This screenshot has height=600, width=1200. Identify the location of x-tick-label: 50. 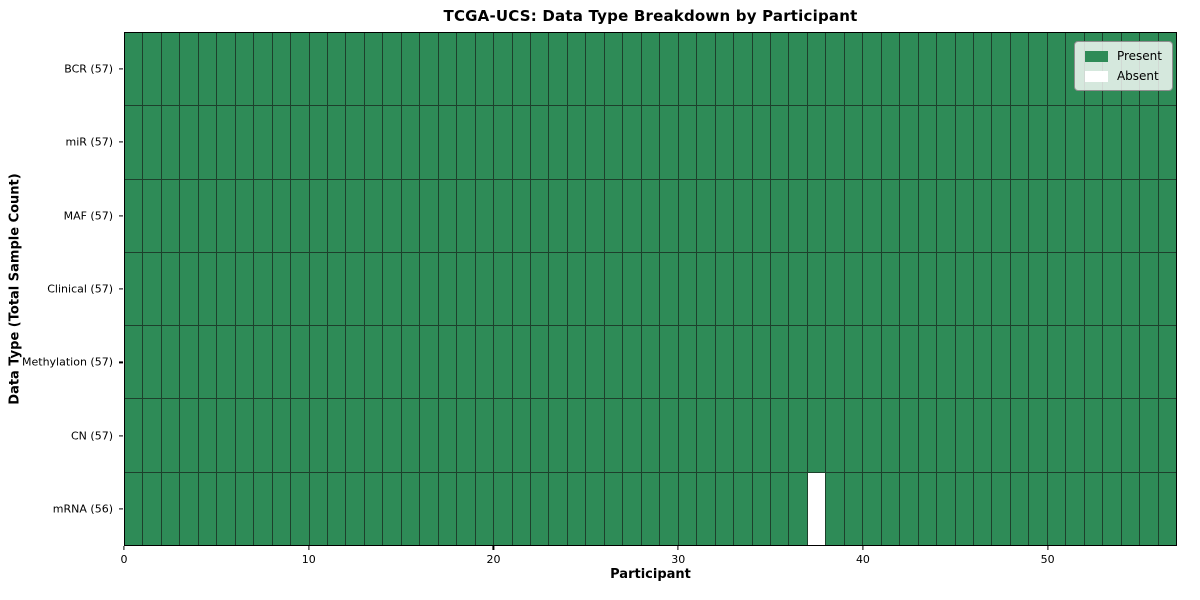
(1047, 559).